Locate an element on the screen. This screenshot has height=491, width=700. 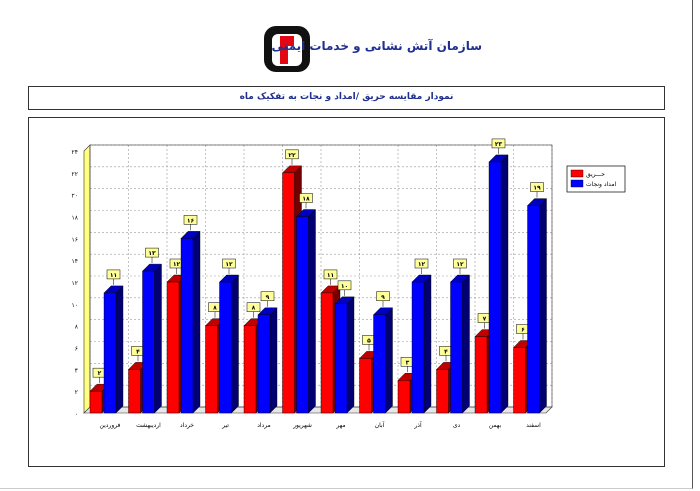
plot-left-wall is located at coordinates (87, 279).